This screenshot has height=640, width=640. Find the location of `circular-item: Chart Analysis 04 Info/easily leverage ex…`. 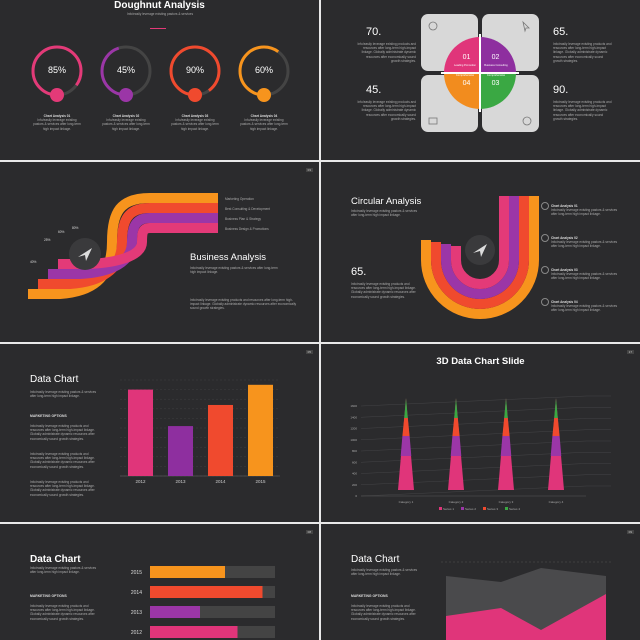

circular-item: Chart Analysis 04 Info/easily leverage ex… is located at coordinates (584, 306).